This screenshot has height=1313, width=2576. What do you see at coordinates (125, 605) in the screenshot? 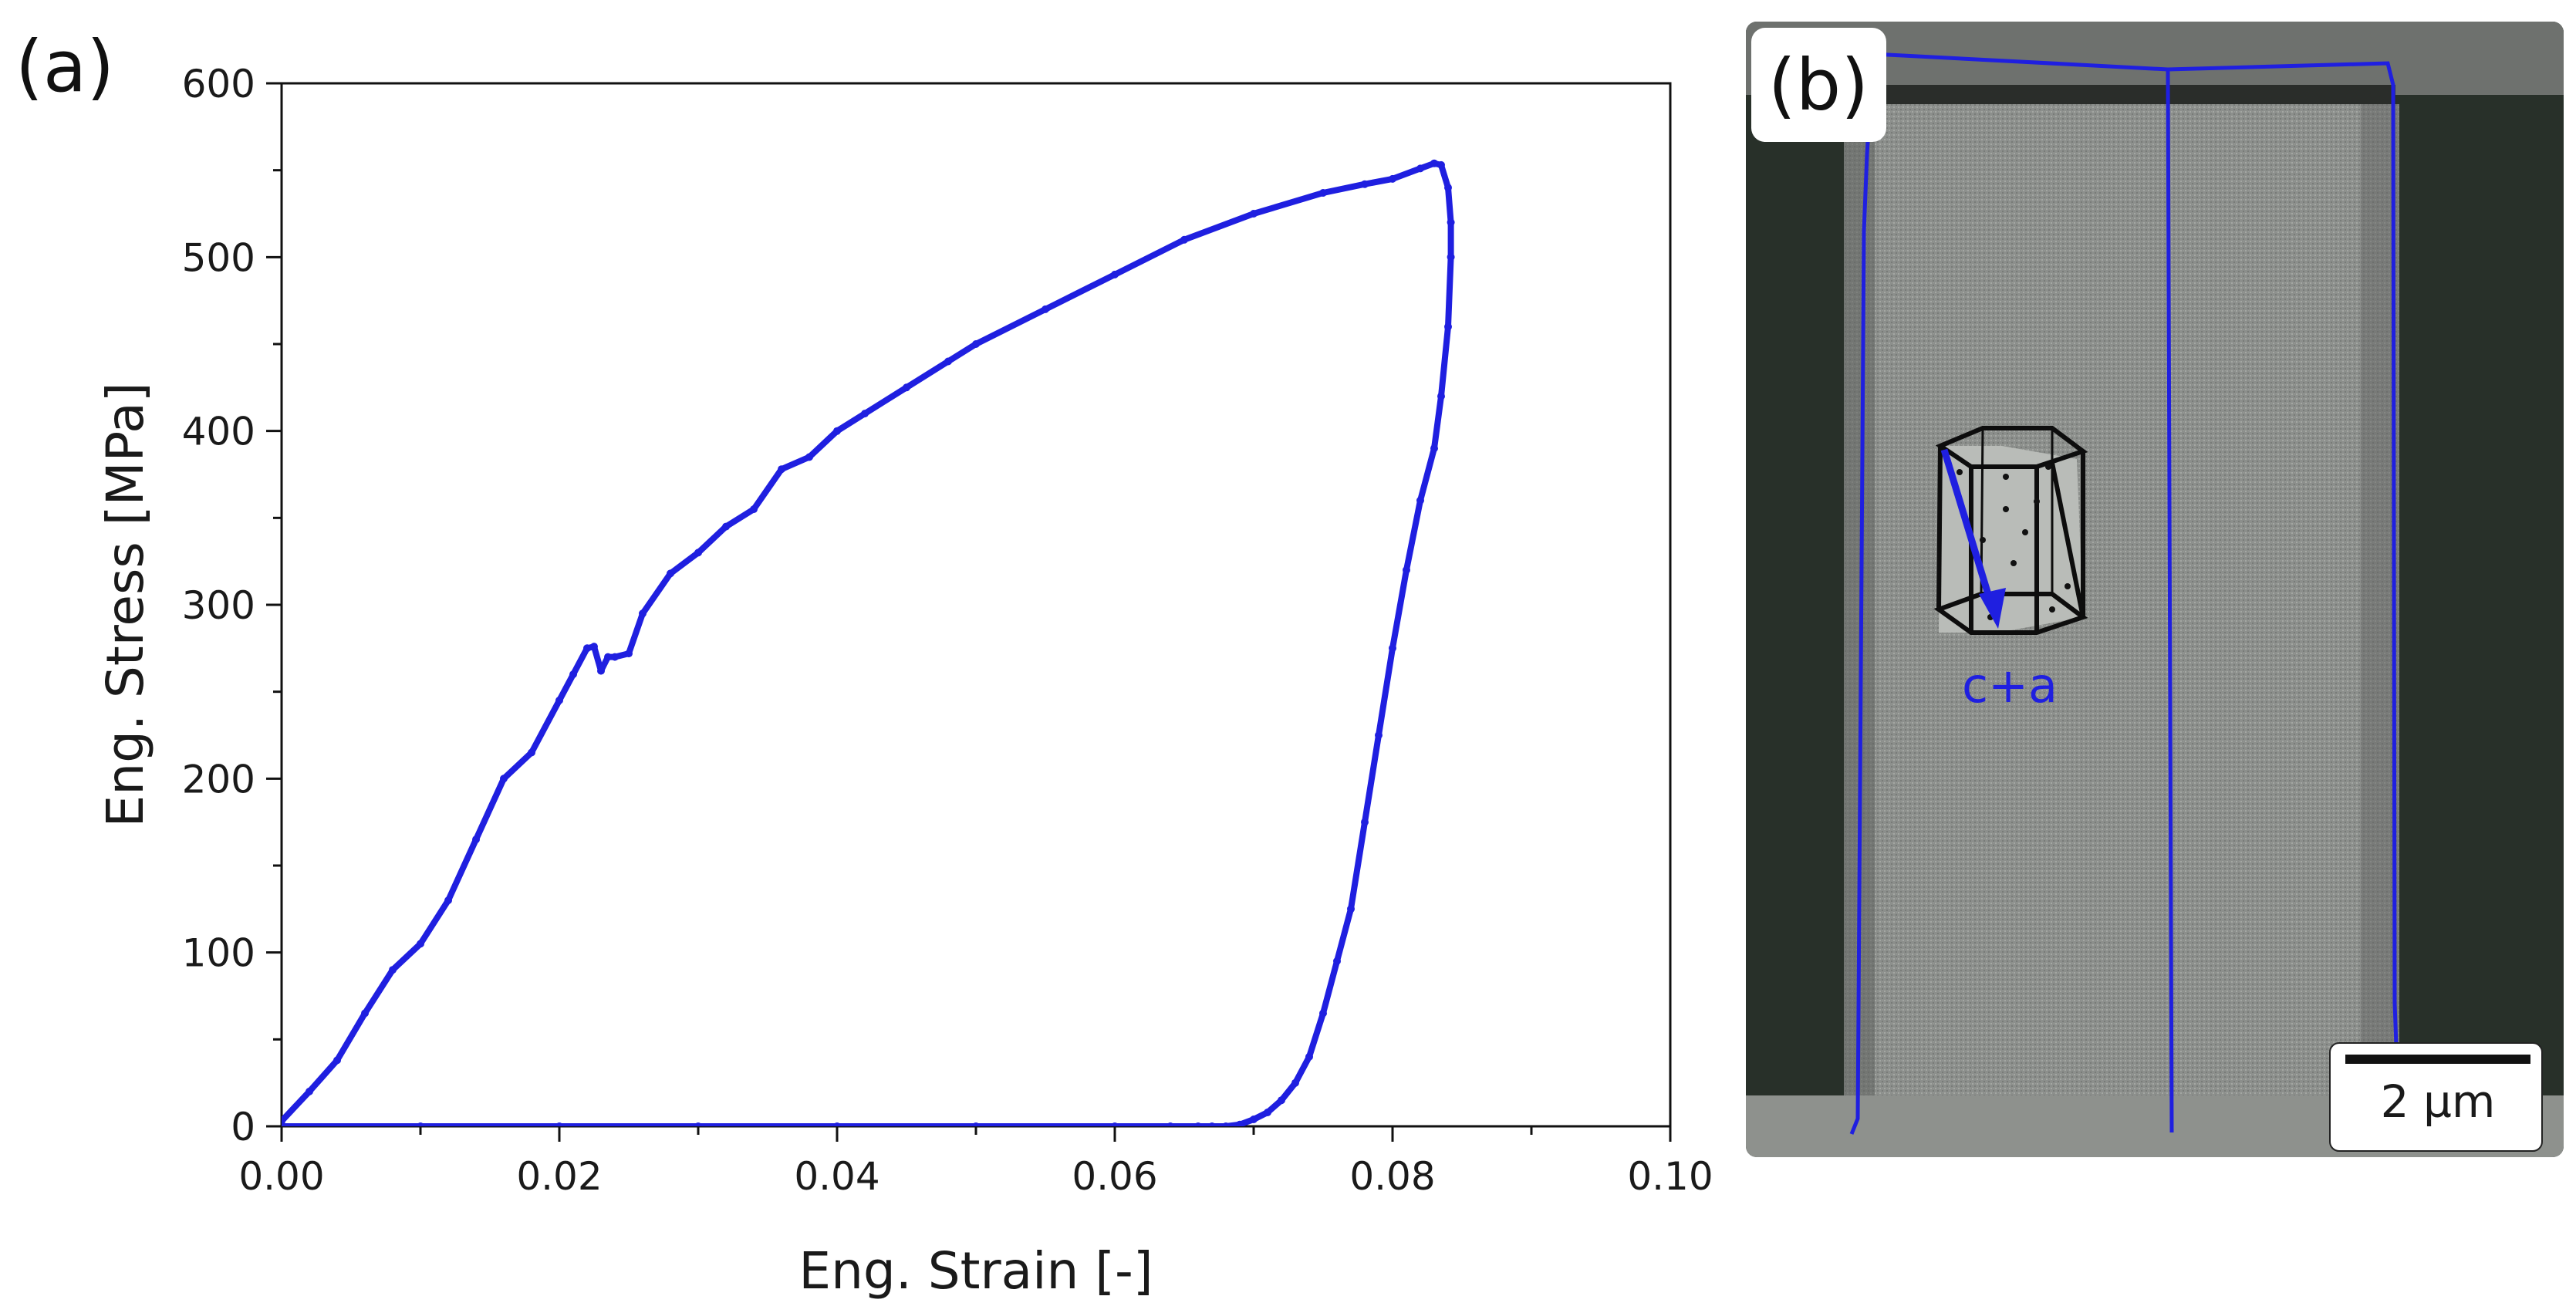
I see `y-axis-label: Eng. Stress [MPa]` at bounding box center [125, 605].